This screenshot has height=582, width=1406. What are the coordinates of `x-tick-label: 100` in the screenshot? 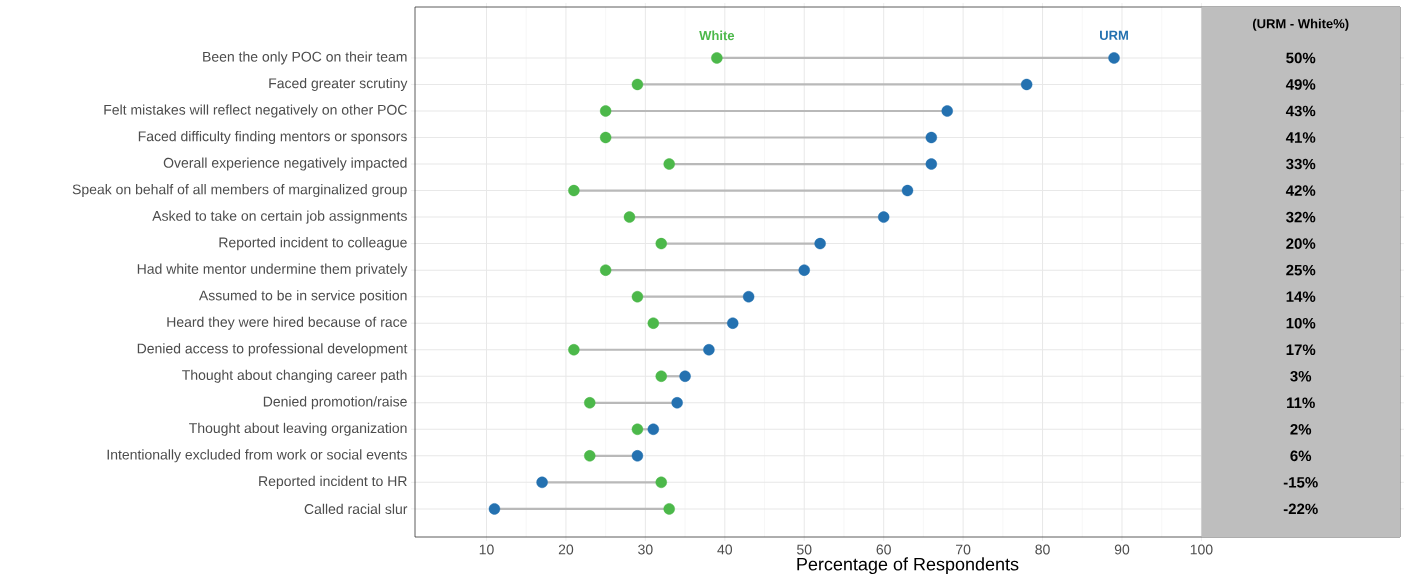 It's located at (1201, 549).